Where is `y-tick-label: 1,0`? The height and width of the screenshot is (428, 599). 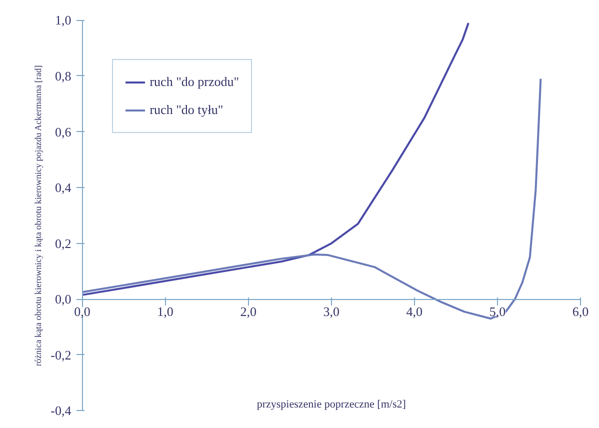
y-tick-label: 1,0 is located at coordinates (63, 20).